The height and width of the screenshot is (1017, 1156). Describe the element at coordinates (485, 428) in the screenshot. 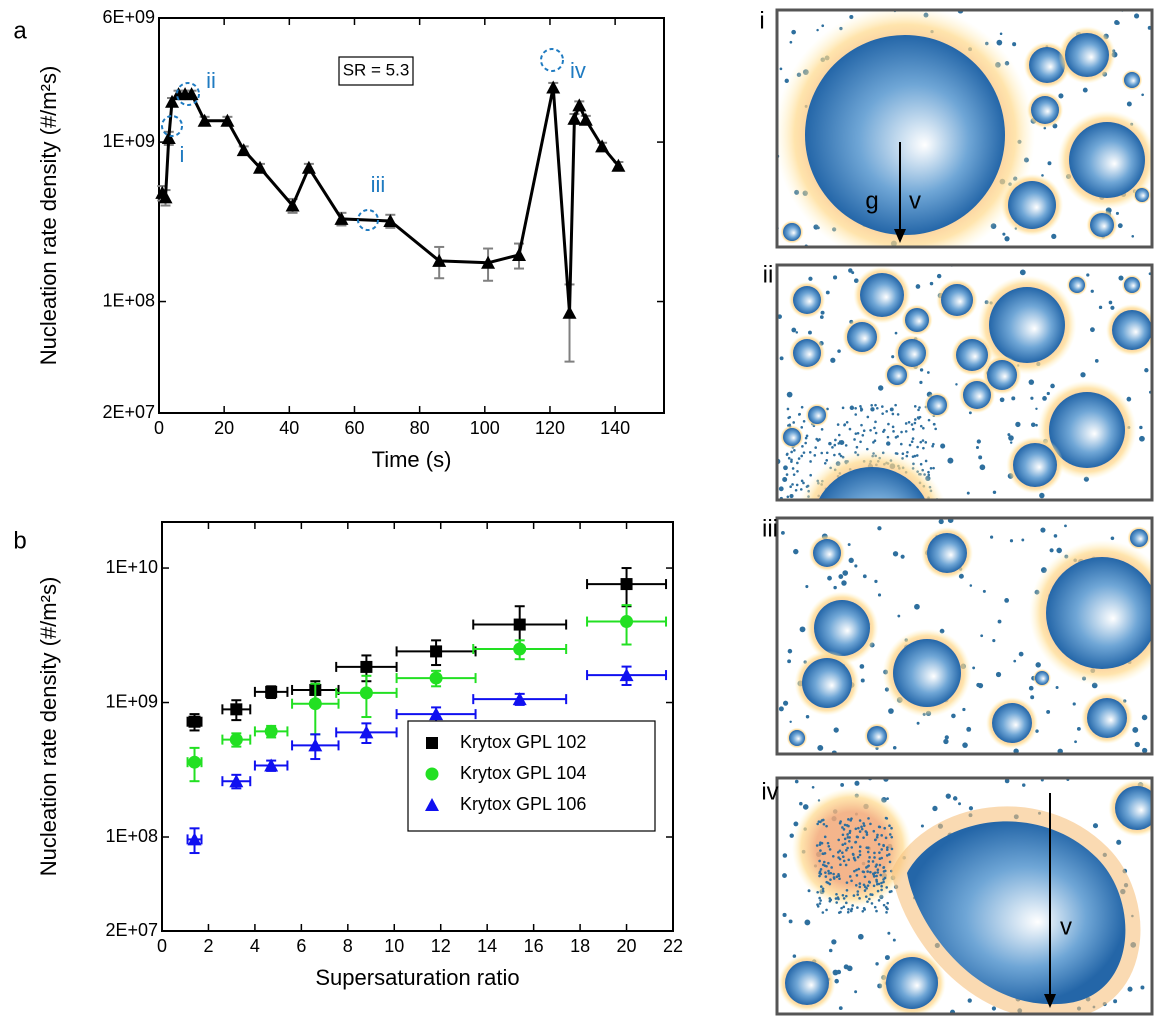

I see `x-tick-label: 100` at that location.